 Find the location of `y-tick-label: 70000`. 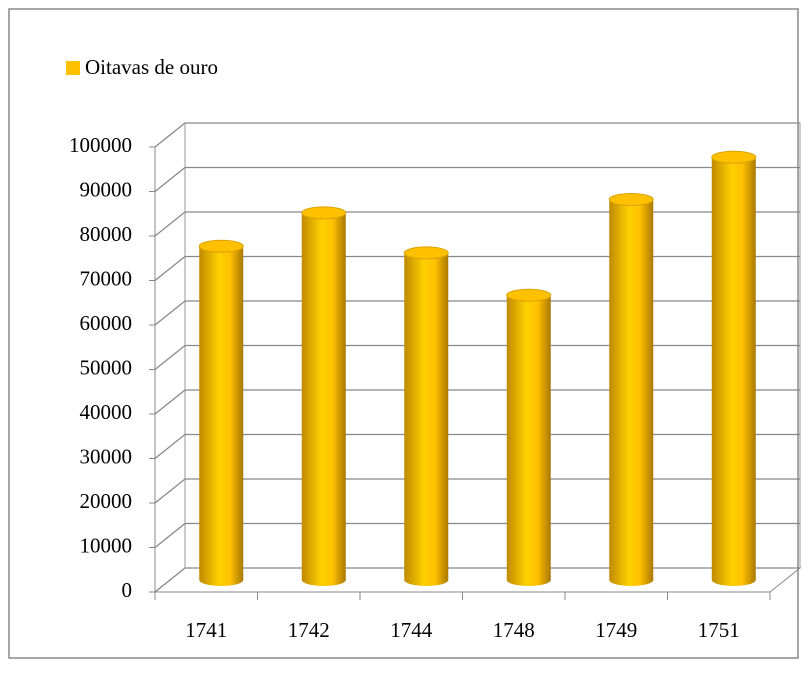

y-tick-label: 70000 is located at coordinates (106, 278).